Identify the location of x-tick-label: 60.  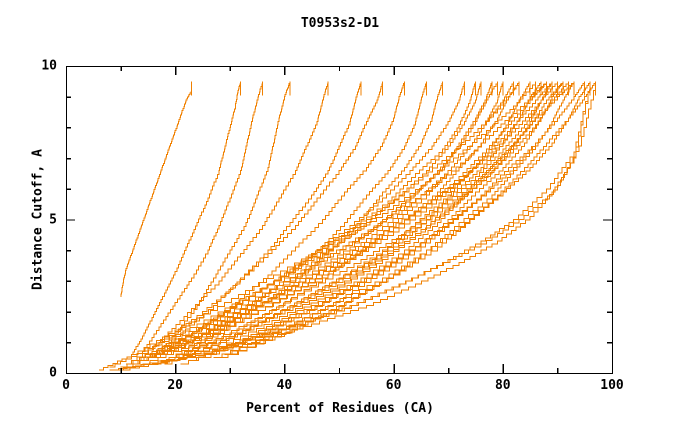
(393, 385).